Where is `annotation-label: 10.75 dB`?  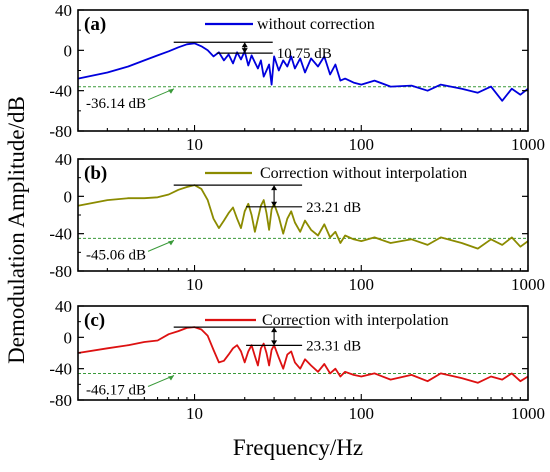 annotation-label: 10.75 dB is located at coordinates (304, 54).